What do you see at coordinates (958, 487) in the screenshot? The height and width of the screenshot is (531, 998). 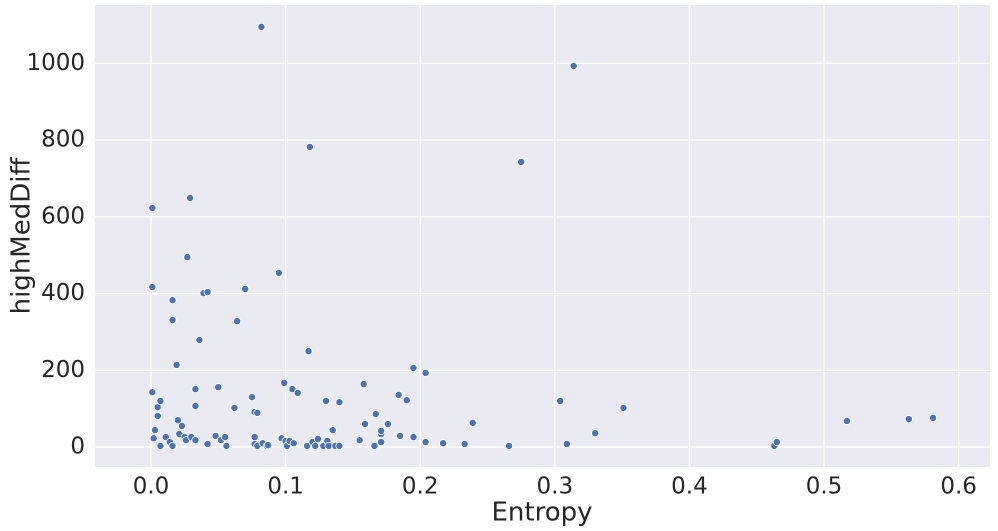 I see `x-tick-label: 0.6` at bounding box center [958, 487].